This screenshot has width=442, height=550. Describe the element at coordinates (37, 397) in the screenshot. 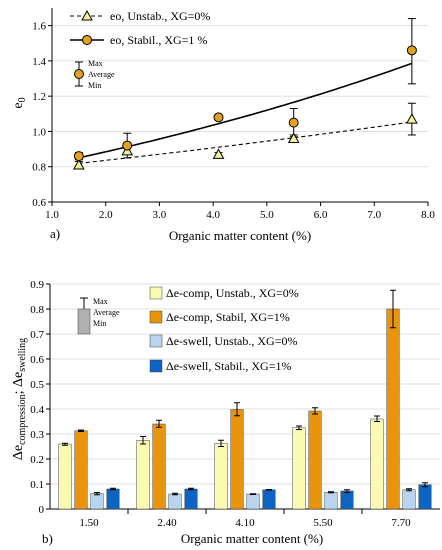

I see `b-y-tick-labels: 0 0.1 0.2 0.3 0.4 0.5 0.6 0.7 0.8 0.9` at that location.